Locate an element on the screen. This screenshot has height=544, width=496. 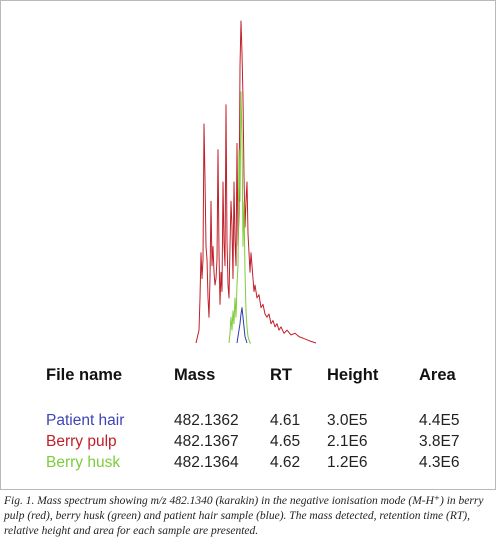
row-name-berry-husk: Berry husk is located at coordinates (83, 462).